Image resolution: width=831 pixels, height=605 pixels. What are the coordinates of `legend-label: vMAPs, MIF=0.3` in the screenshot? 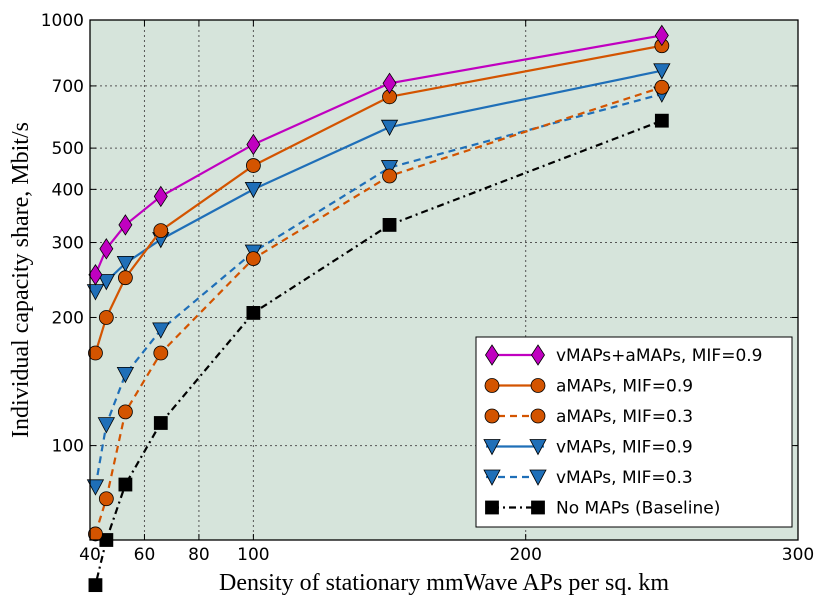 It's located at (624, 478).